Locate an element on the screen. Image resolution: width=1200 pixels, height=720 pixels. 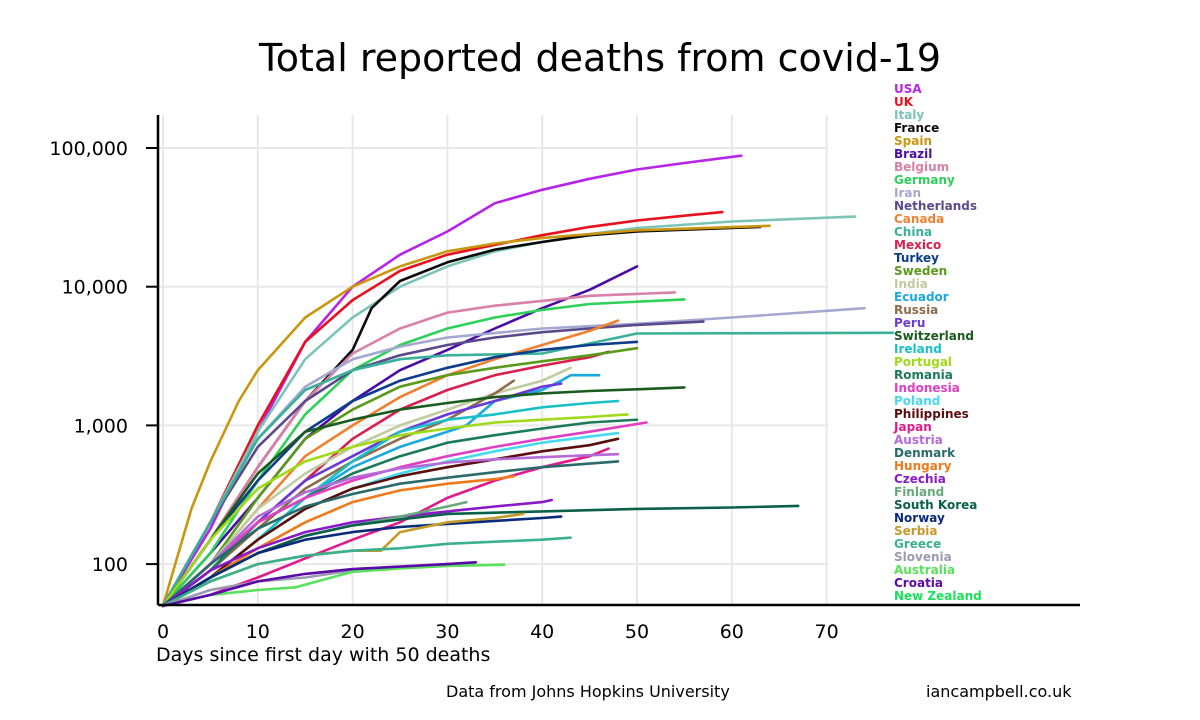
legend-entry: Italy is located at coordinates (909, 115).